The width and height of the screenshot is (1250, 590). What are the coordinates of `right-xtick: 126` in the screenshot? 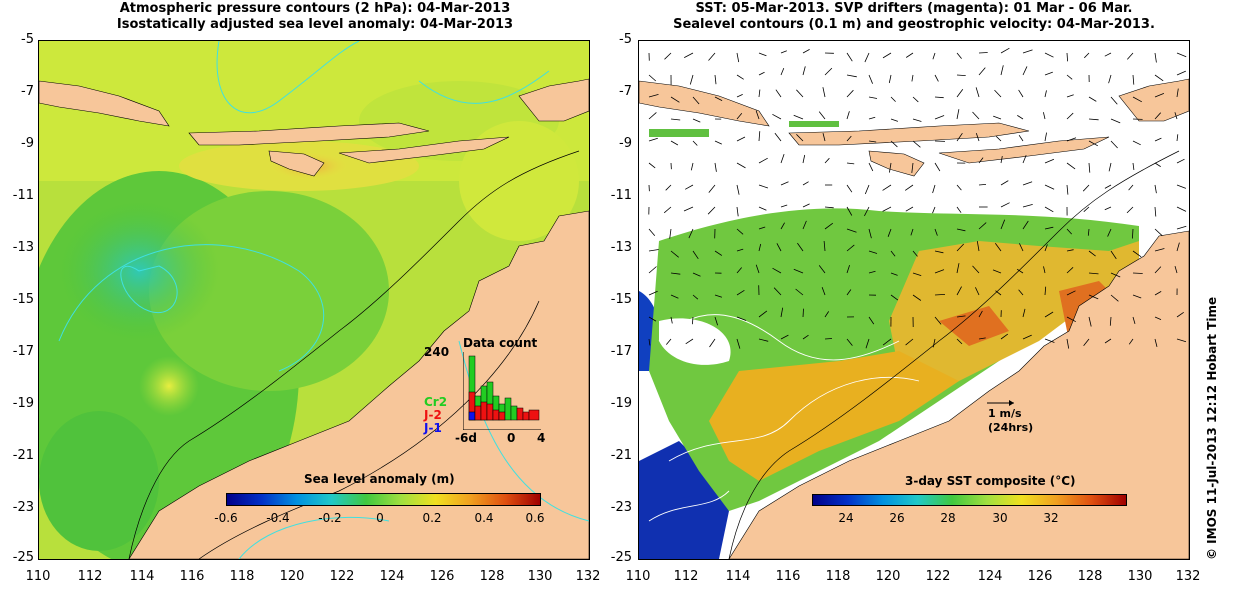 It's located at (1040, 576).